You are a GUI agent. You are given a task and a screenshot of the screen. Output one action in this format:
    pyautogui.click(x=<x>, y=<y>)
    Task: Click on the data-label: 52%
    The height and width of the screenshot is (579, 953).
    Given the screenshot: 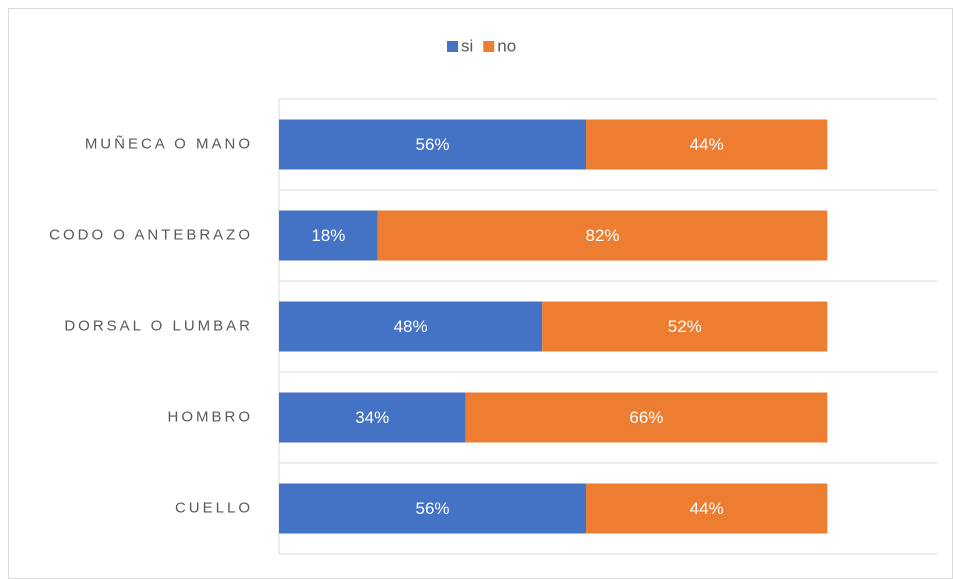 What is the action you would take?
    pyautogui.click(x=685, y=326)
    